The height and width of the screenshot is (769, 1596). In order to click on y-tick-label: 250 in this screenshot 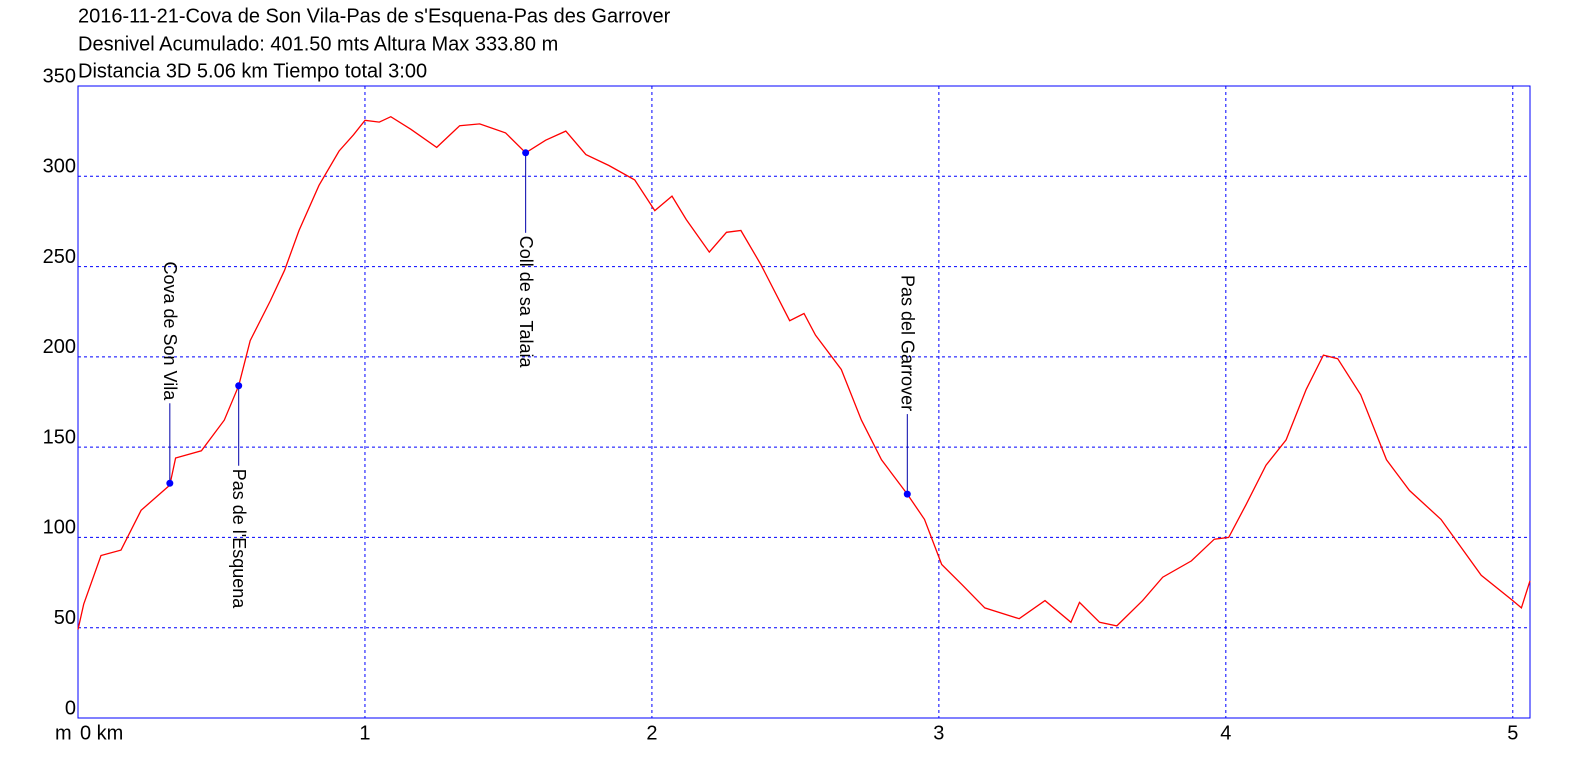, I will do `click(59, 257)`.